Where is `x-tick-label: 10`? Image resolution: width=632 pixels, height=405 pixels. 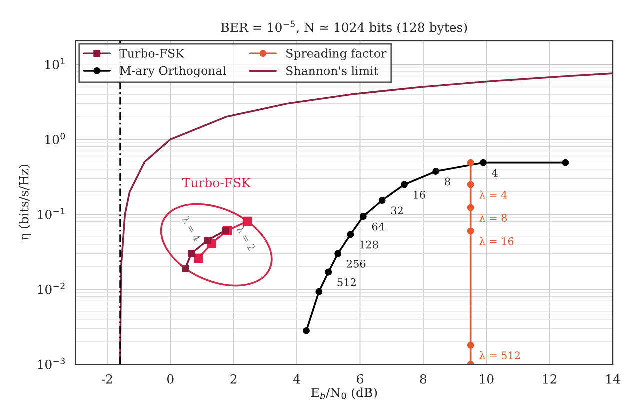 x-tick-label: 10 is located at coordinates (487, 379).